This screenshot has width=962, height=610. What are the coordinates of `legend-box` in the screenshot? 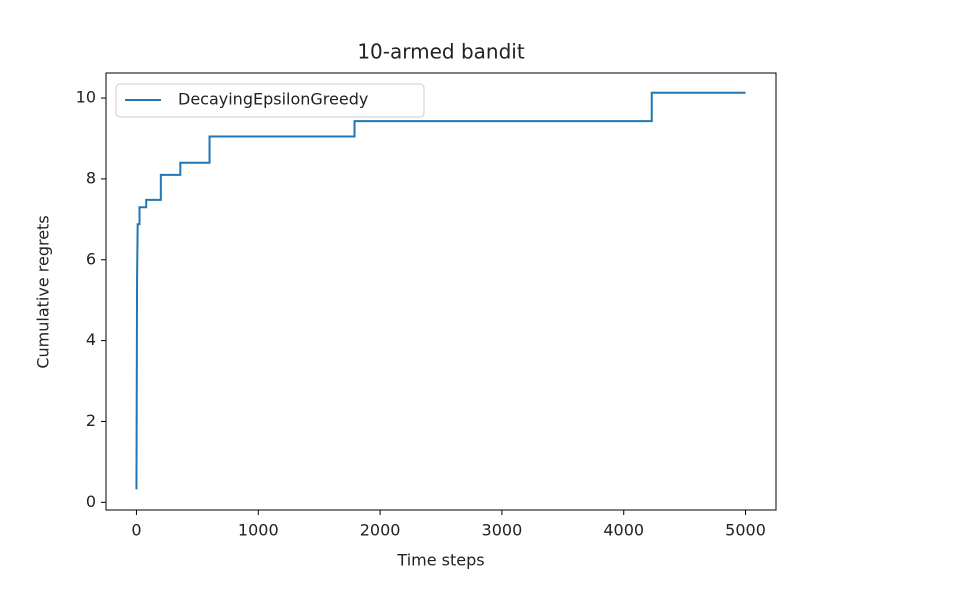 It's located at (270, 100).